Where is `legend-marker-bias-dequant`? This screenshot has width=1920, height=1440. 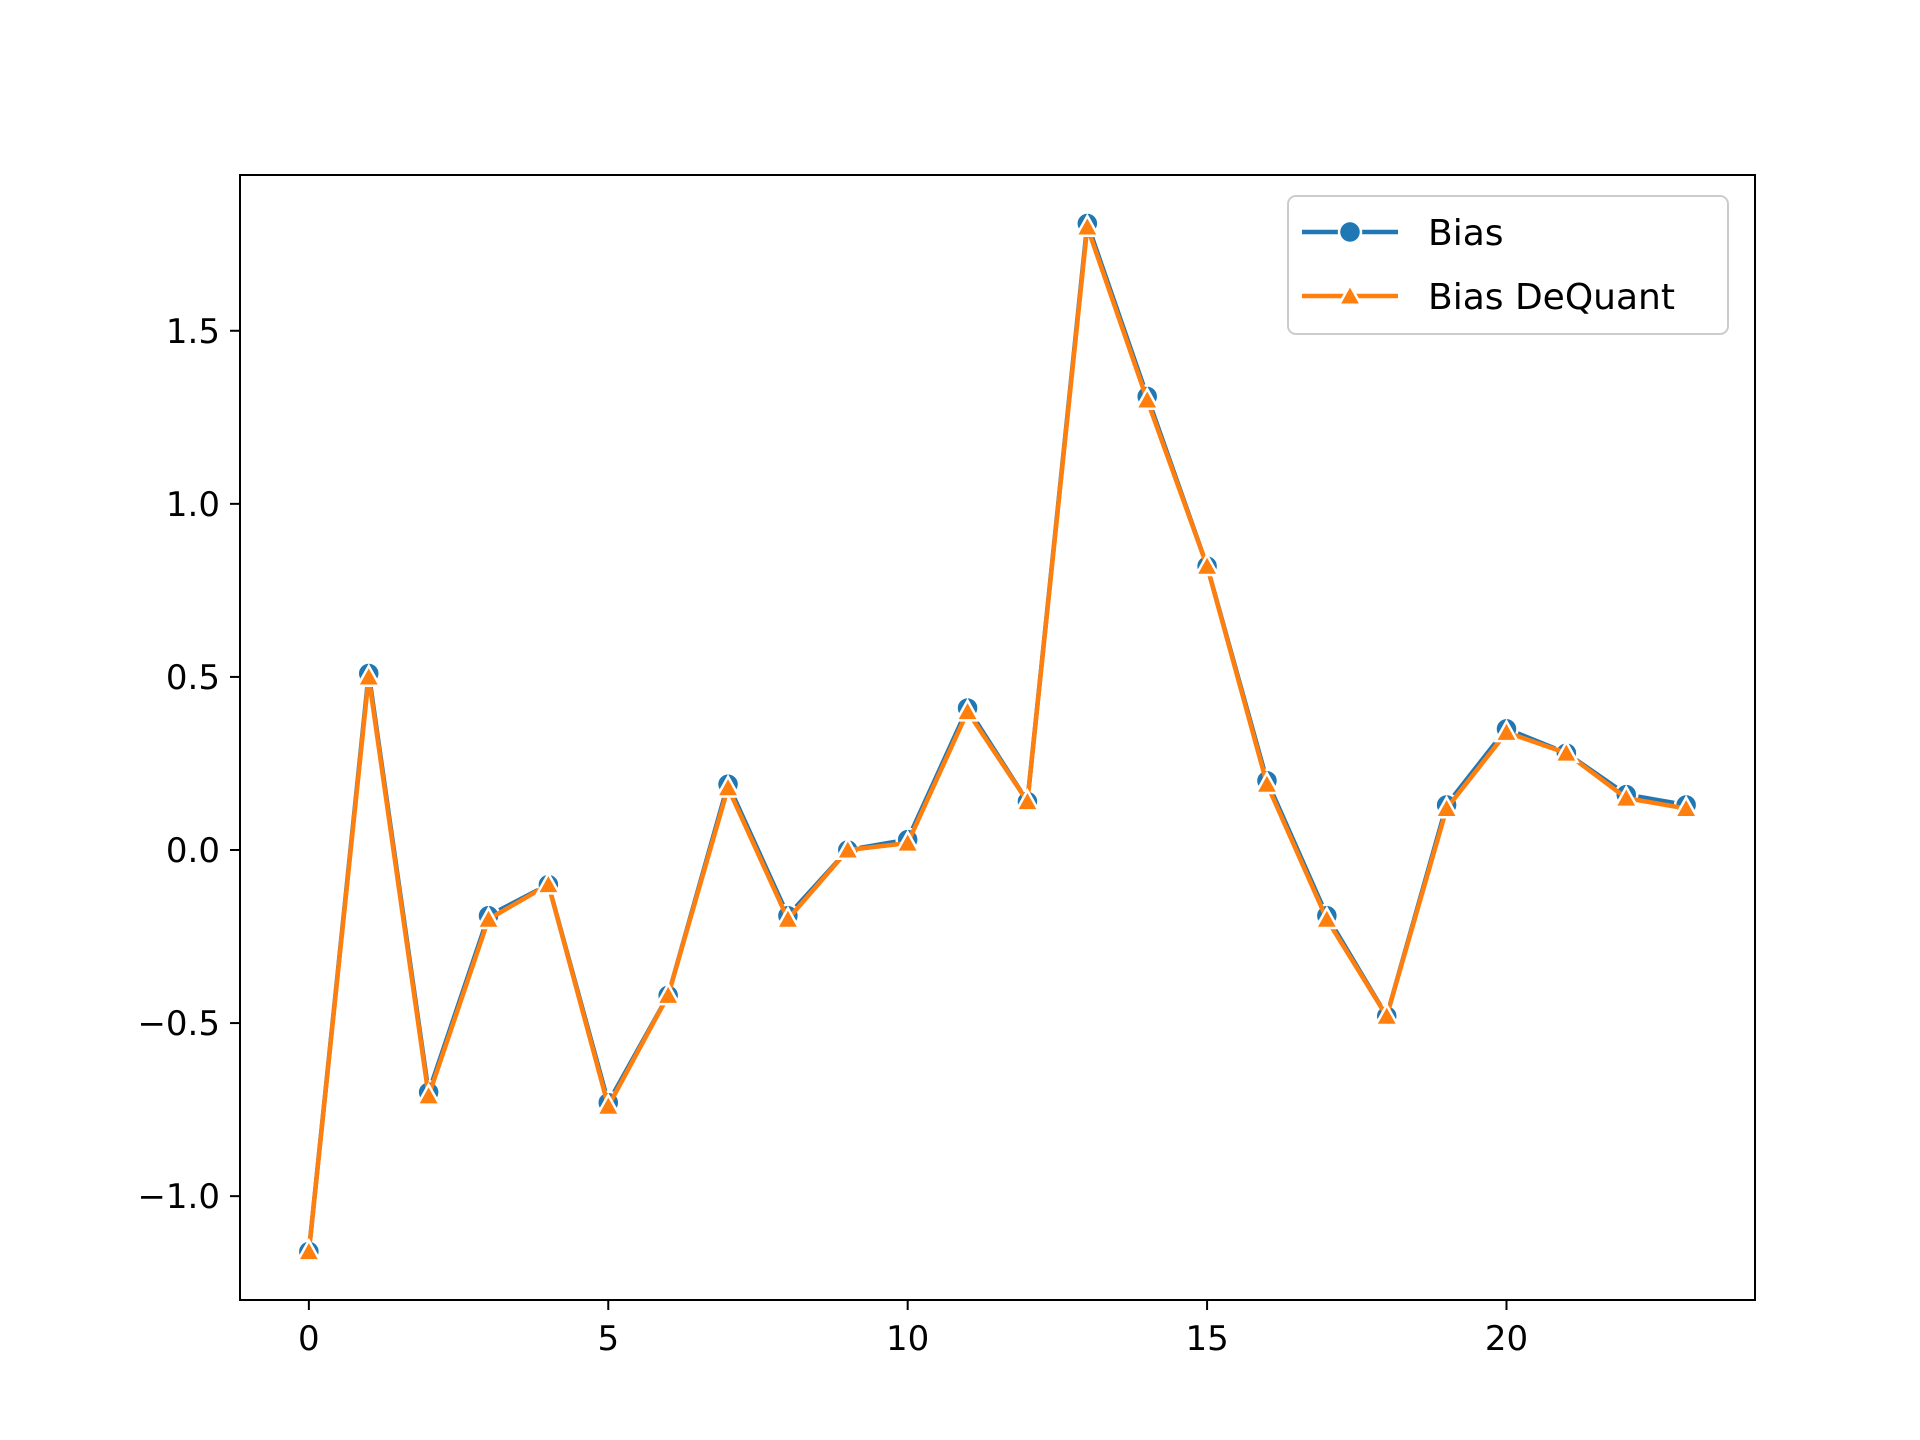 legend-marker-bias-dequant is located at coordinates (1350, 294).